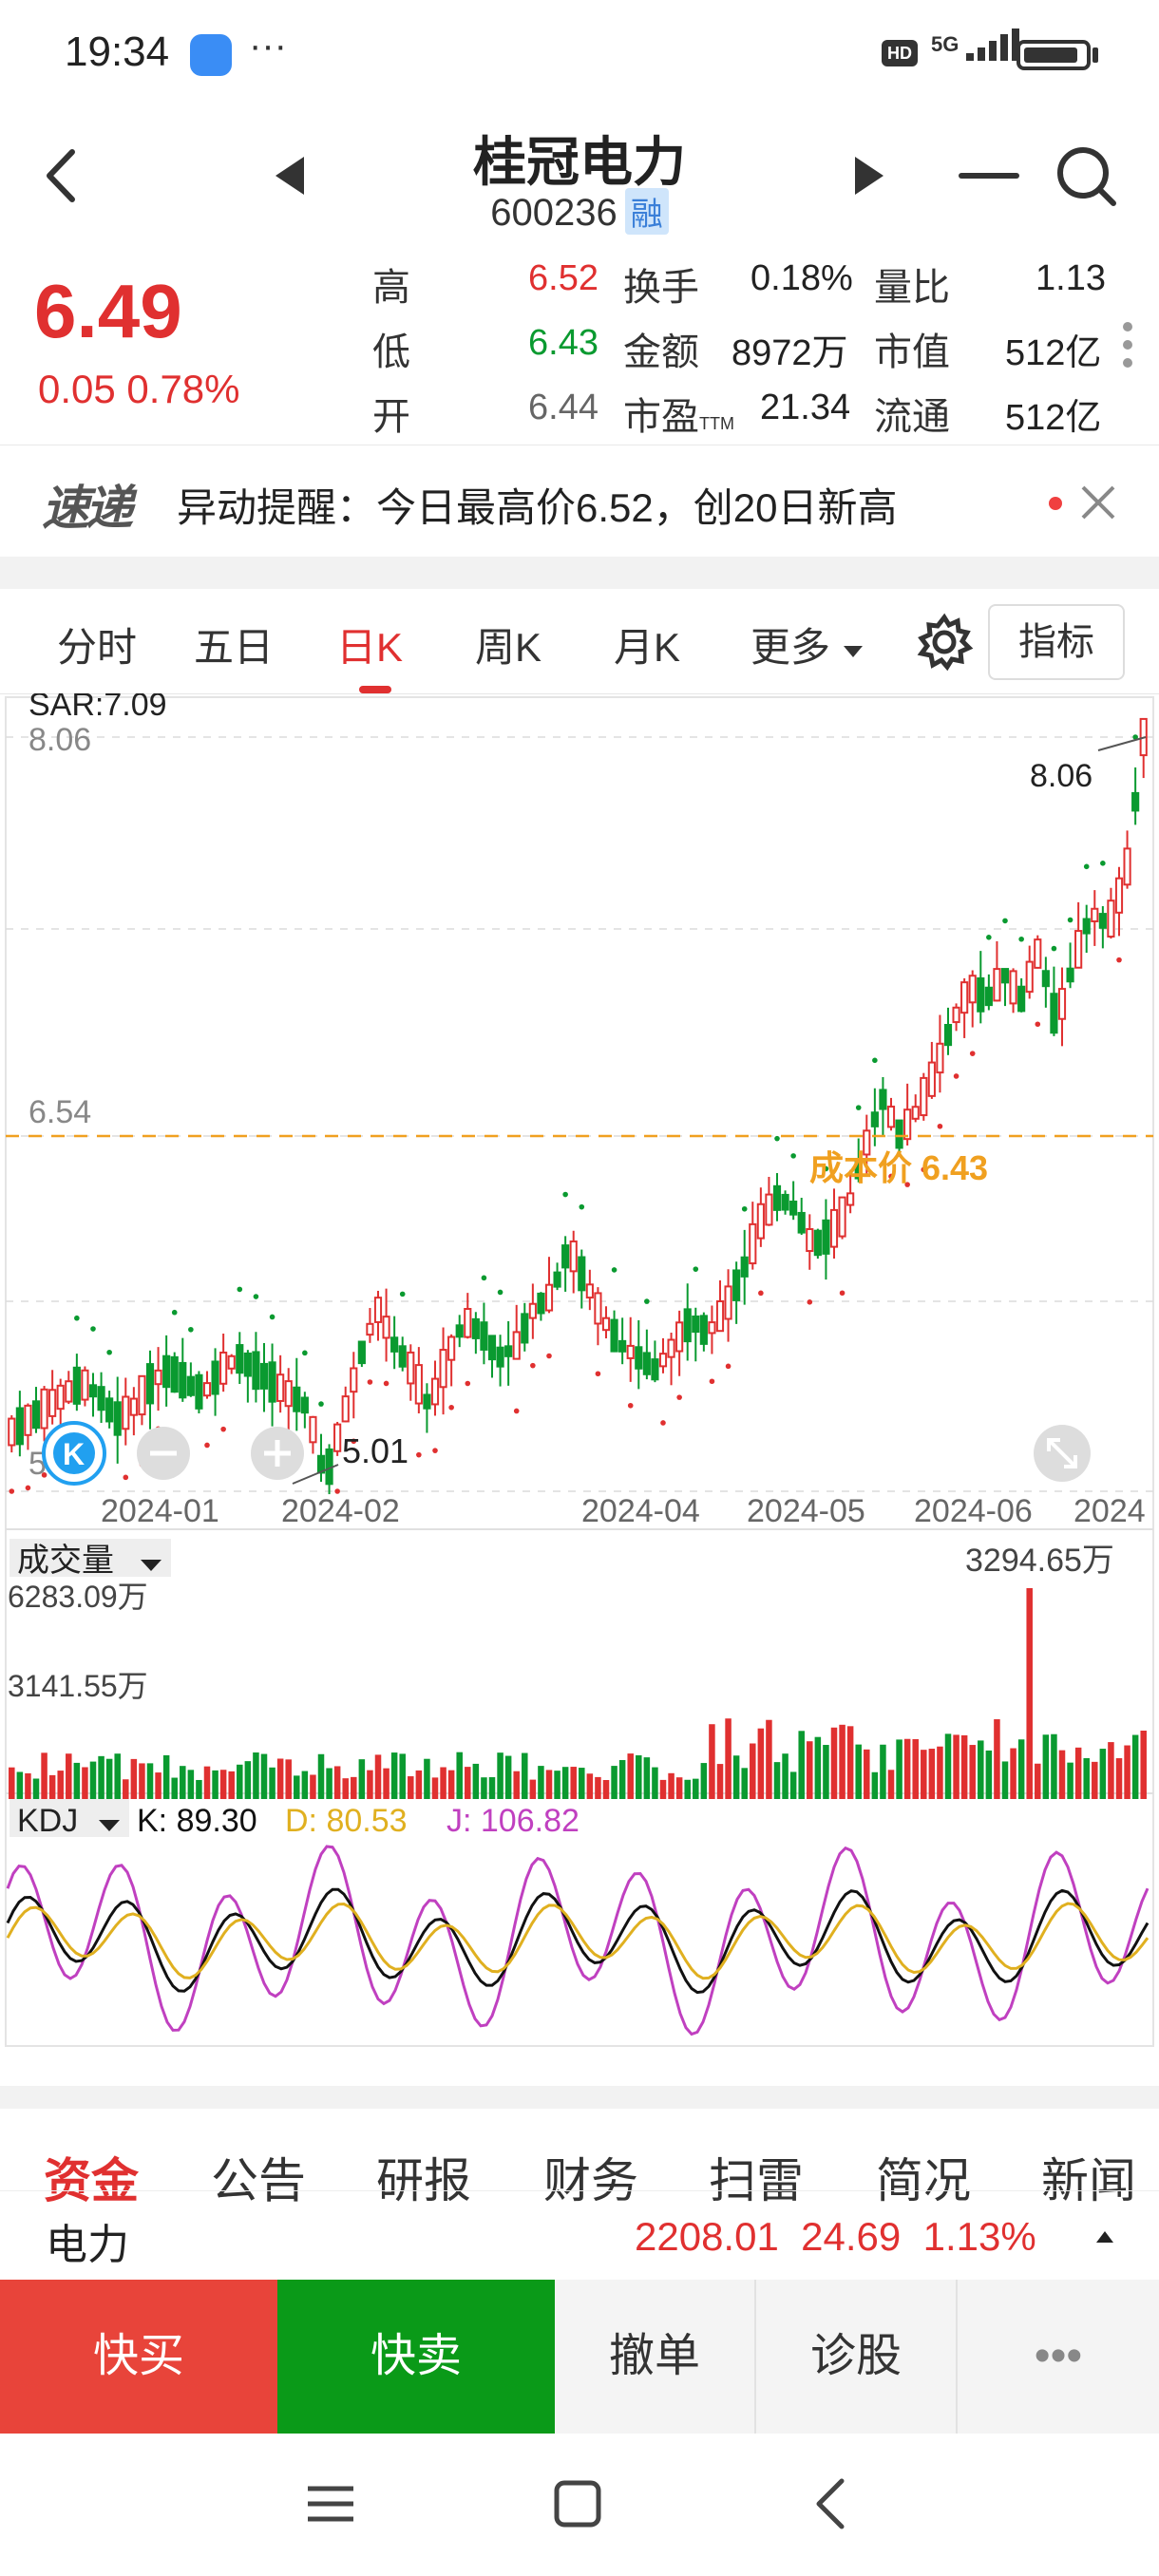  I want to click on close-icon, so click(1098, 505).